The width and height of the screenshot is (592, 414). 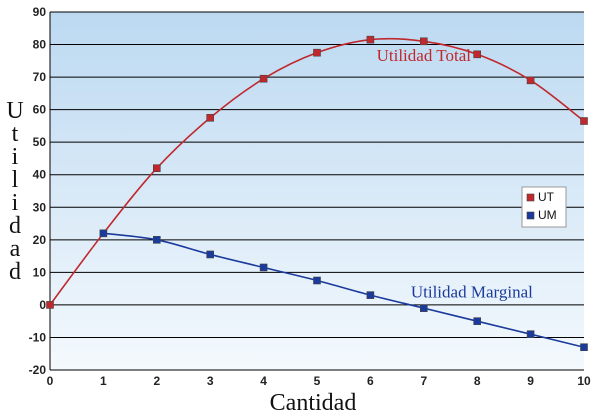 What do you see at coordinates (15, 180) in the screenshot?
I see `y-axis-label-letter: l` at bounding box center [15, 180].